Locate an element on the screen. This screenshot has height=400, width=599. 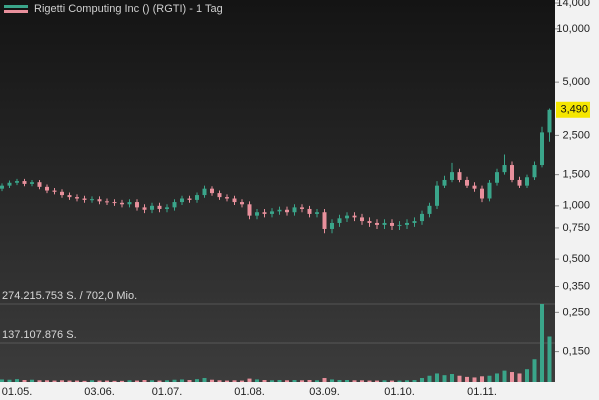
x-tick-label: 01.05. is located at coordinates (17, 392).